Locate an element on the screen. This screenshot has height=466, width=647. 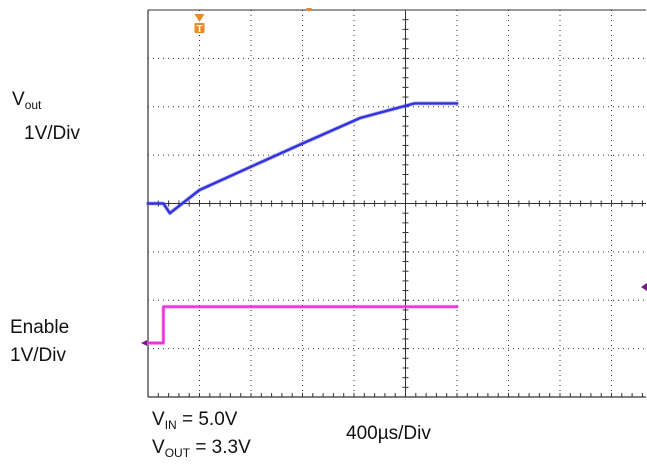
top-marker-icon is located at coordinates (309, 10).